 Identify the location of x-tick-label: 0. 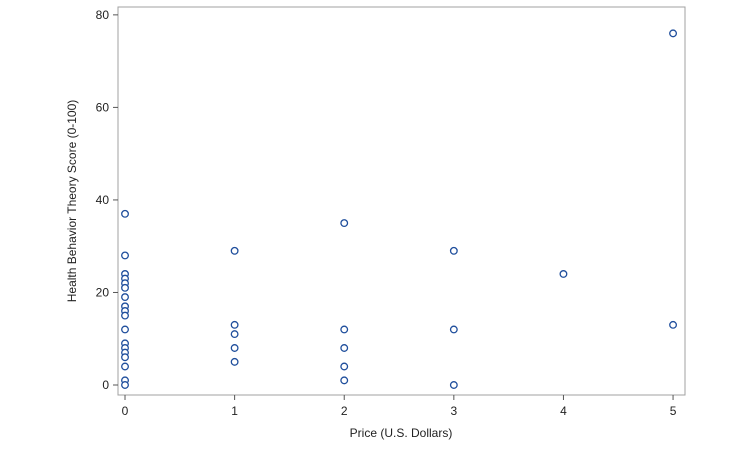
(125, 411).